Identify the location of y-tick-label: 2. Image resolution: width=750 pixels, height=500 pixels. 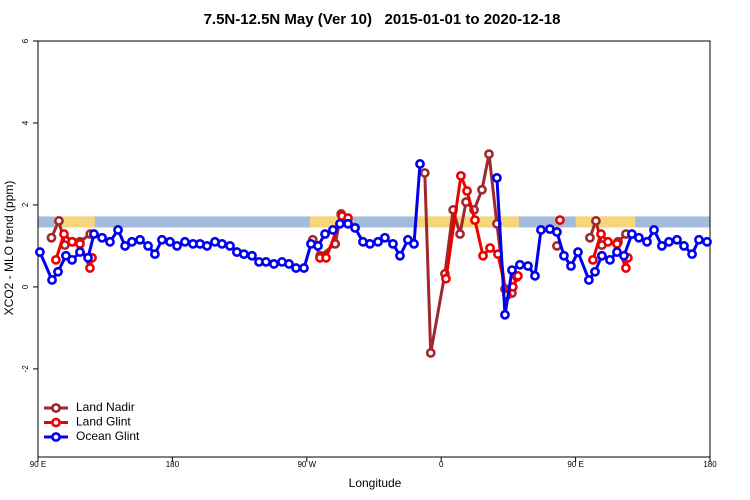
(25, 204).